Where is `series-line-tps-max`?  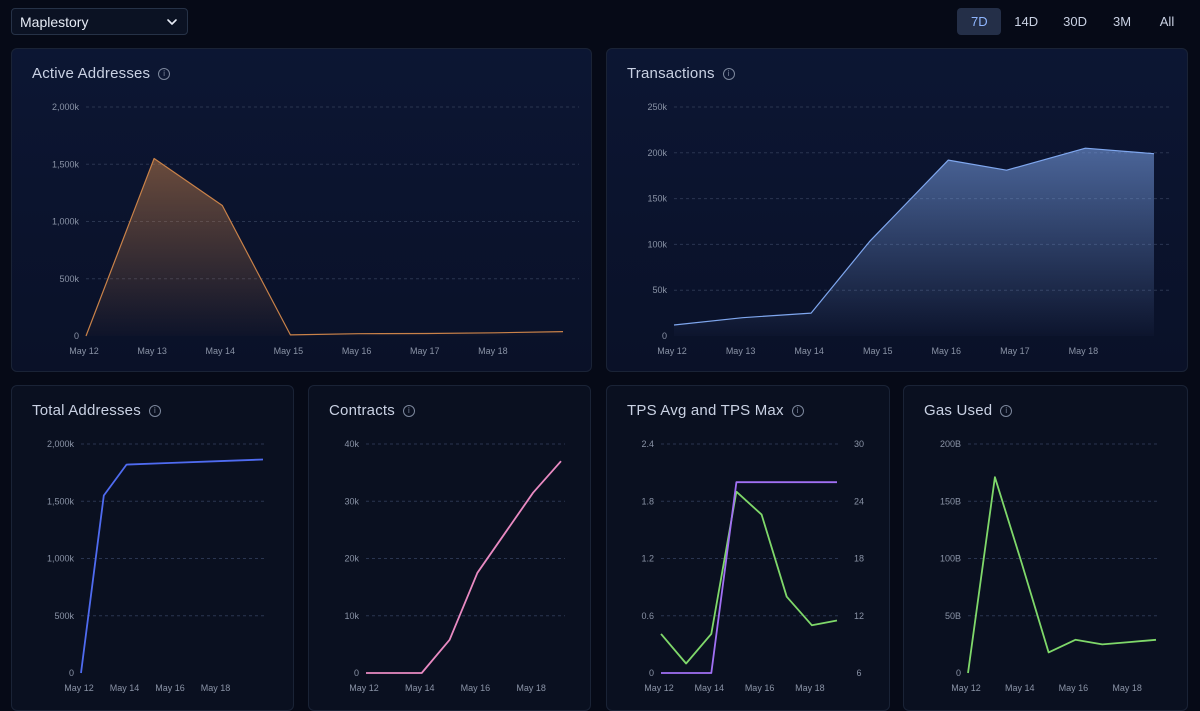
series-line-tps-max is located at coordinates (749, 577).